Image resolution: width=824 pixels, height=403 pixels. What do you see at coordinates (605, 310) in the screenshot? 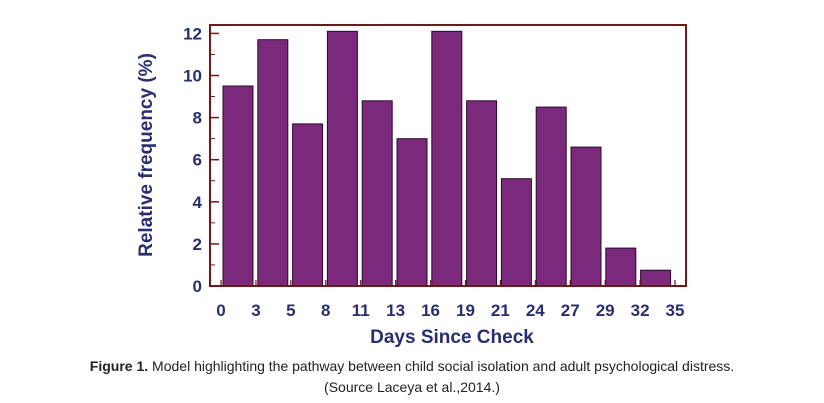
I see `x-tick-label: 29` at bounding box center [605, 310].